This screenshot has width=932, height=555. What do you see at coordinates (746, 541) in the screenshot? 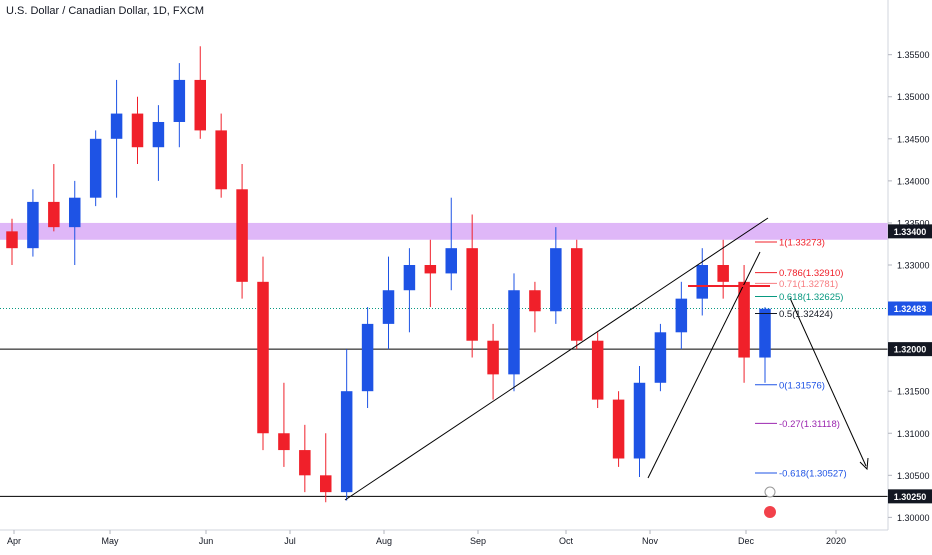
I see `time-tick-label: Dec` at bounding box center [746, 541].